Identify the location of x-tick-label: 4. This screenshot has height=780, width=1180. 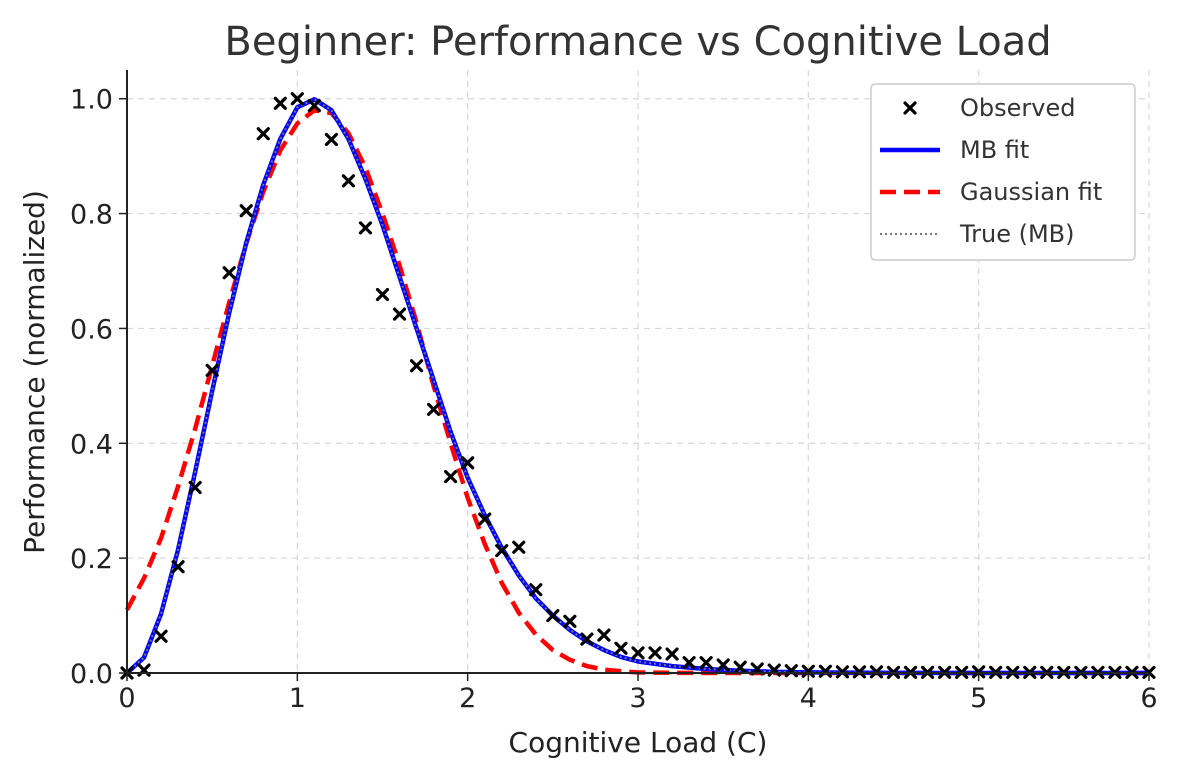
(808, 698).